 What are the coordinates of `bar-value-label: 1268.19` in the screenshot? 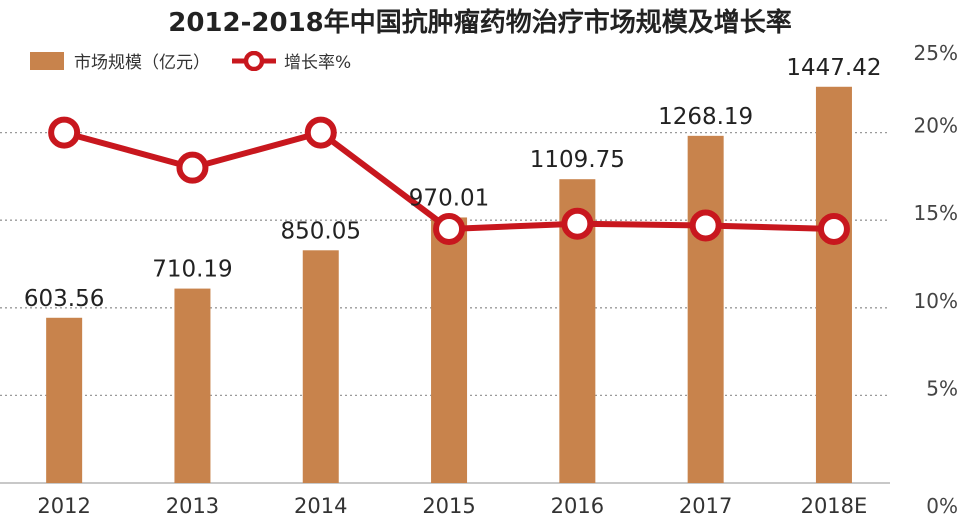 It's located at (705, 117).